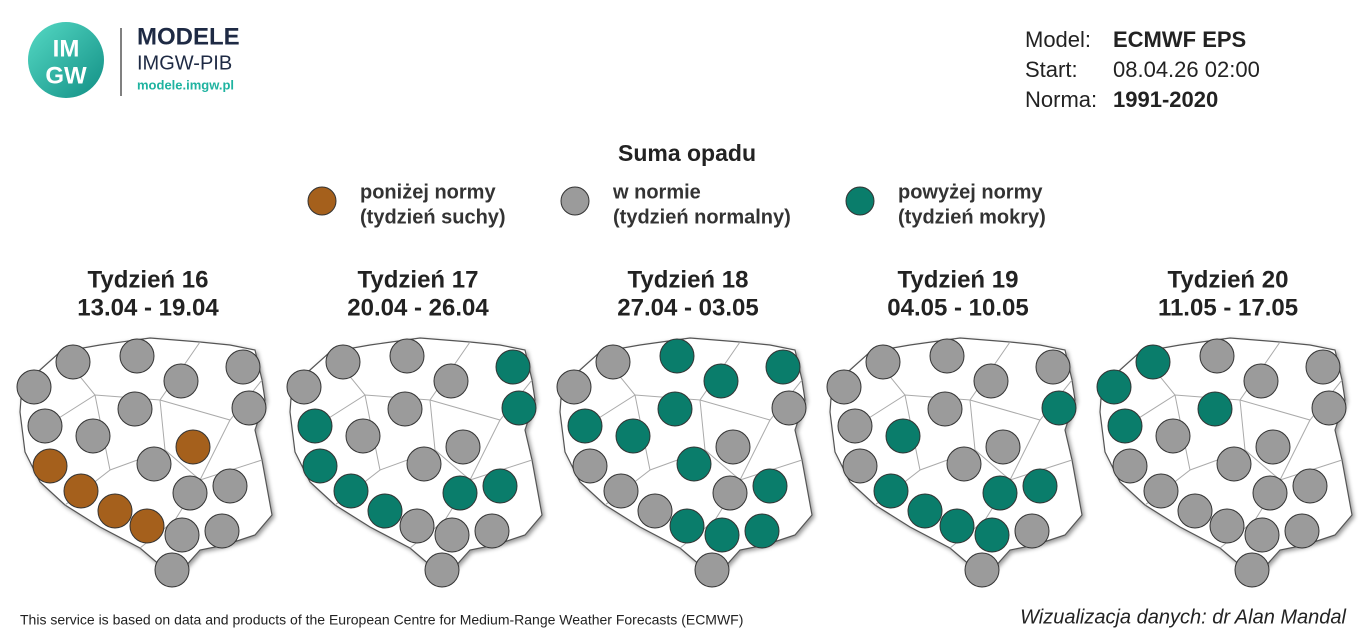 The height and width of the screenshot is (634, 1366). Describe the element at coordinates (702, 217) in the screenshot. I see `legend-label: (tydzień normalny)` at that location.